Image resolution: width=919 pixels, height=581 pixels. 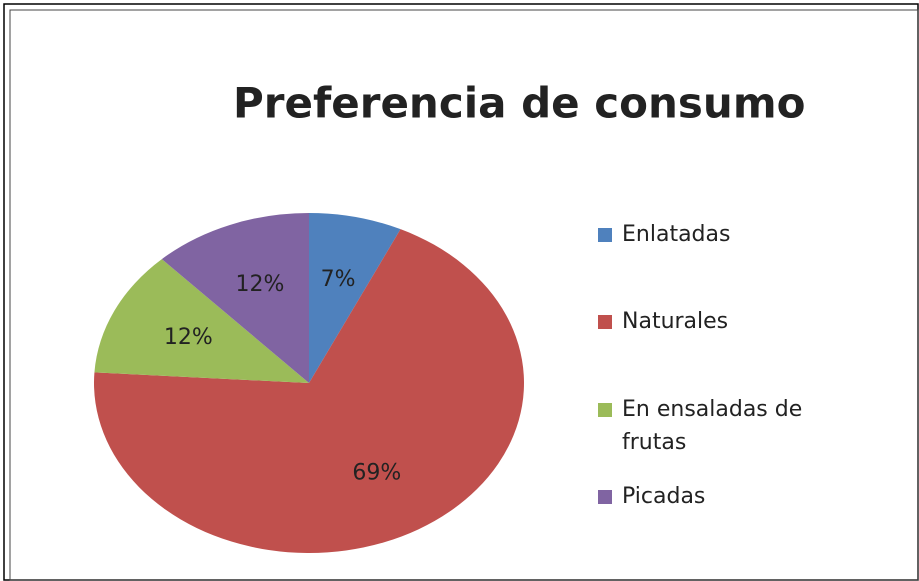 I want to click on chart-title: Preferencia de consumo, so click(x=519, y=103).